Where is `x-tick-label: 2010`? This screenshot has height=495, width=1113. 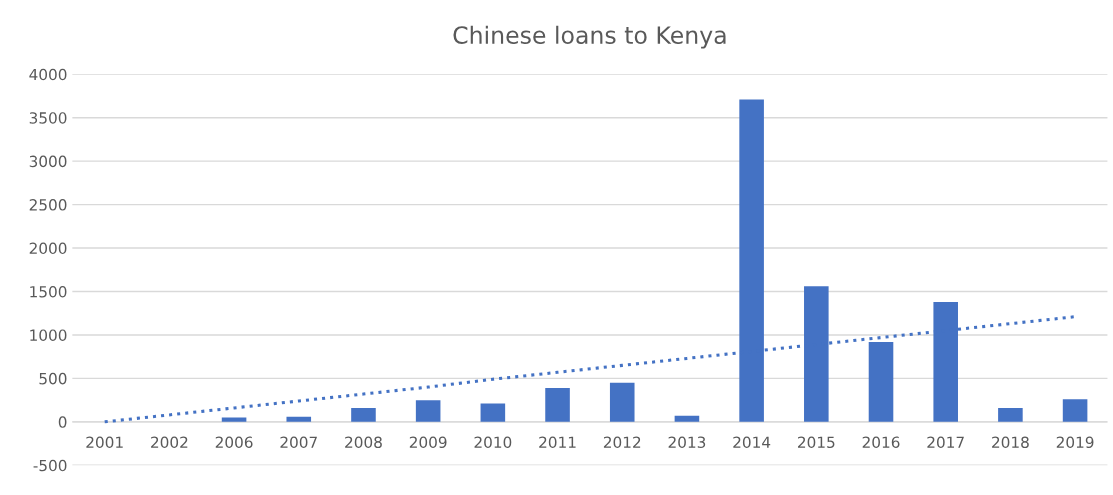
x-tick-label: 2010 is located at coordinates (493, 442).